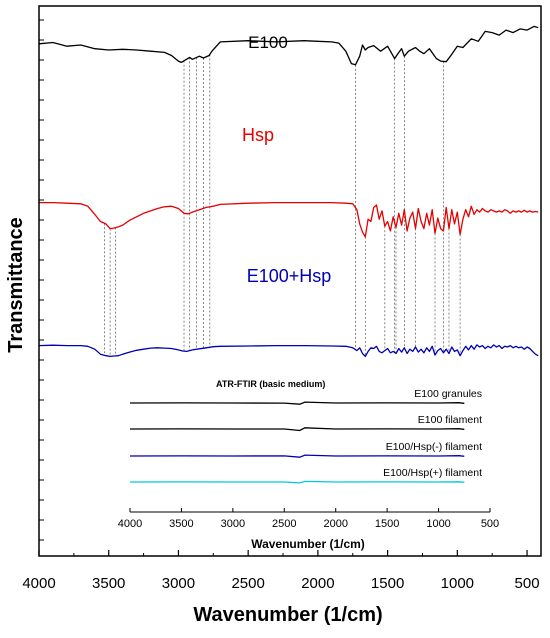  I want to click on series-label-e100-hsp: E100+Hsp, so click(289, 276).